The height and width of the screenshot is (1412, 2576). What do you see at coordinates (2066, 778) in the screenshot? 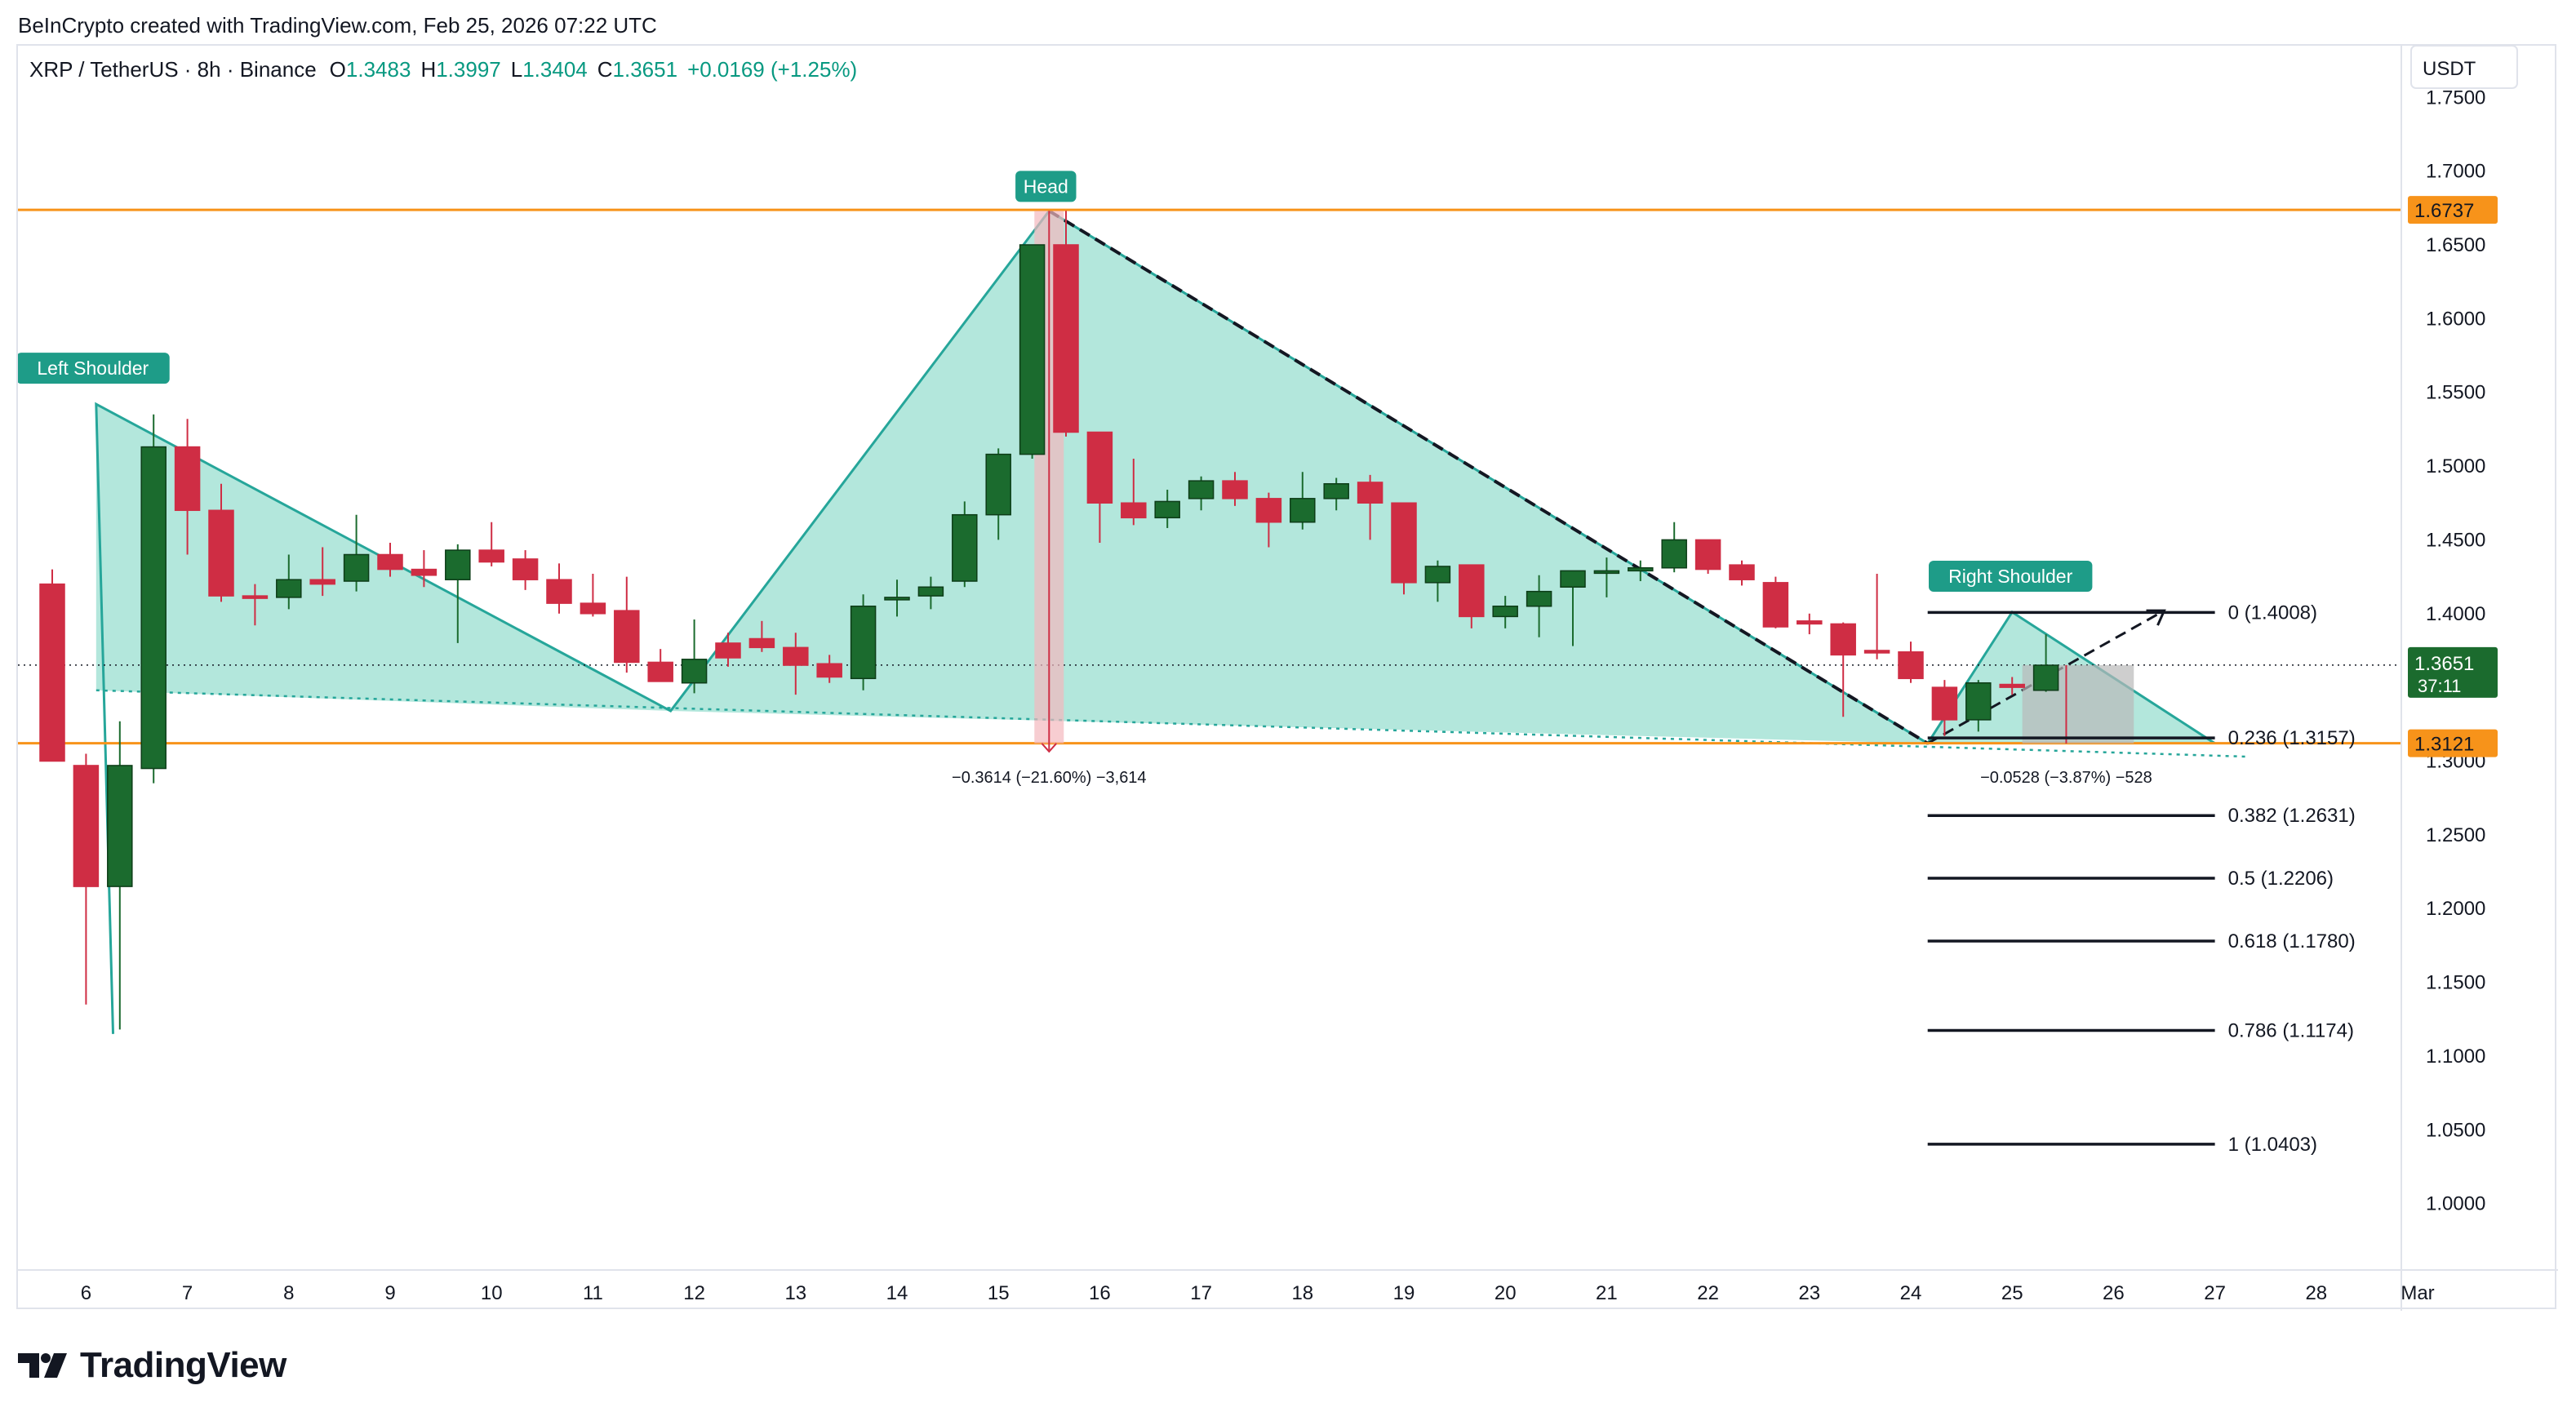
I see `right-measure-label: −0.0528 (−3.87%) −528` at bounding box center [2066, 778].